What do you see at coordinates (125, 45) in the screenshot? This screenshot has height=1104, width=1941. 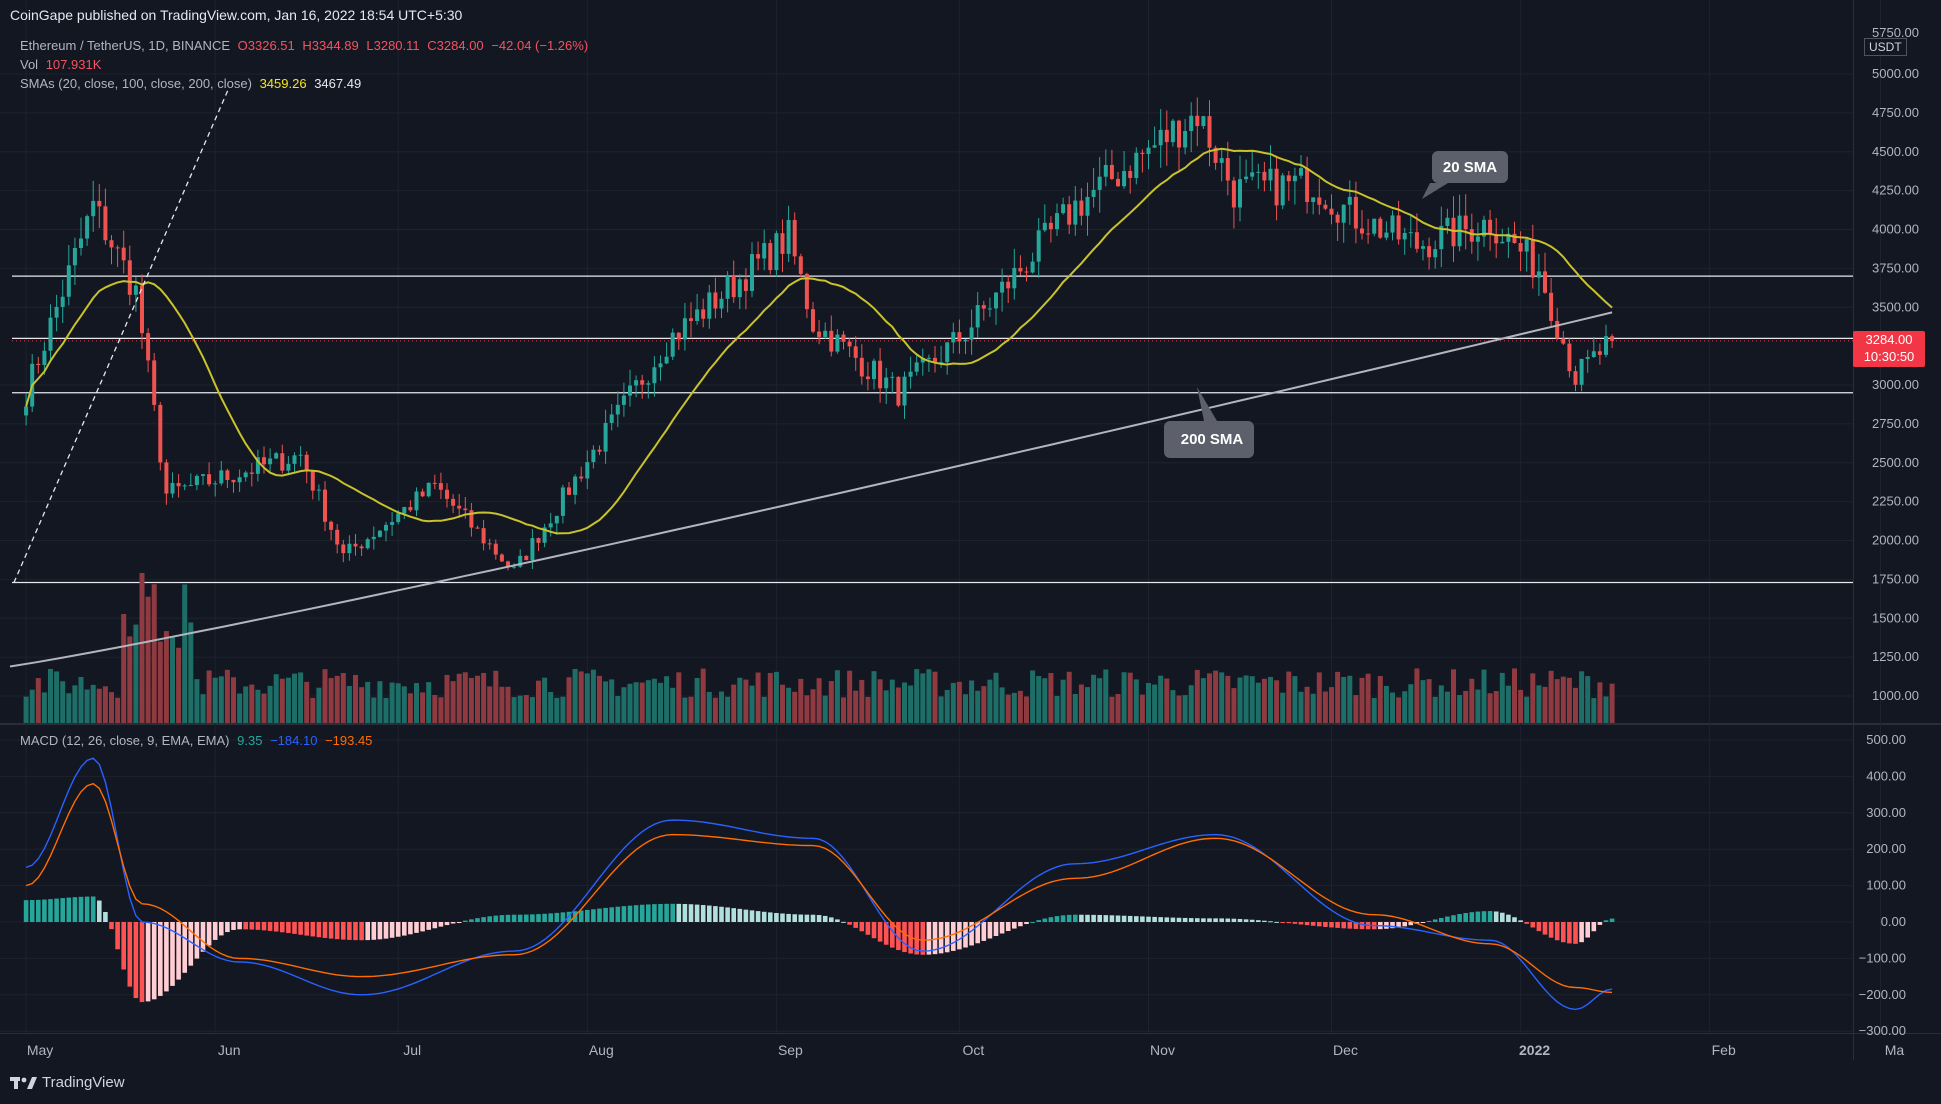 I see `symbol-name: Ethereum / TetherUS, 1D, BINANCE` at bounding box center [125, 45].